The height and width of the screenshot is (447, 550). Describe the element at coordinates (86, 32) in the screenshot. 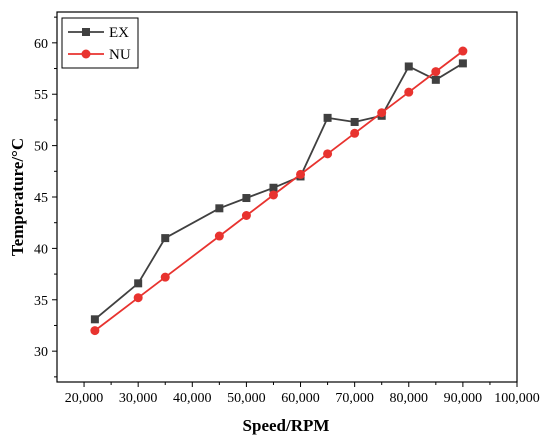

I see `legend-marker-ex` at that location.